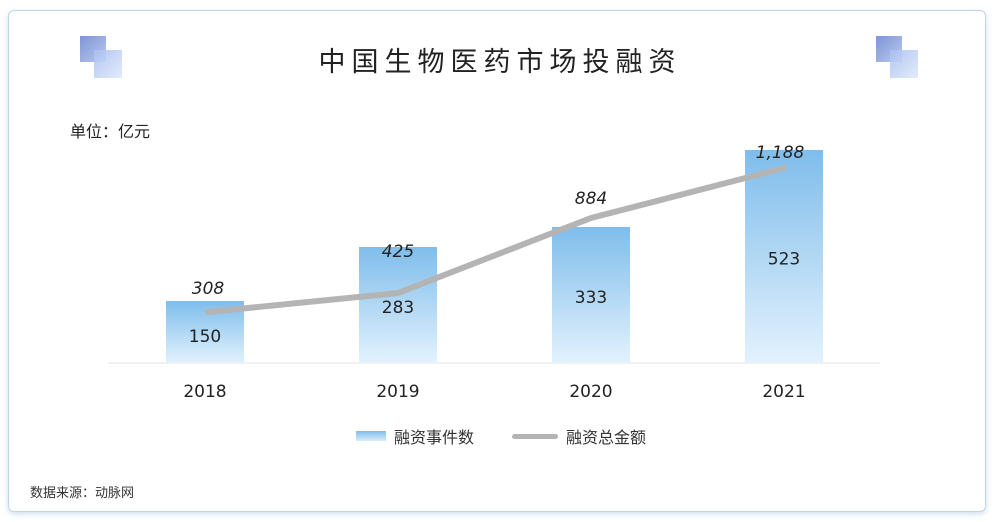 The image size is (1000, 522). I want to click on x-tick-label: 2019, so click(397, 392).